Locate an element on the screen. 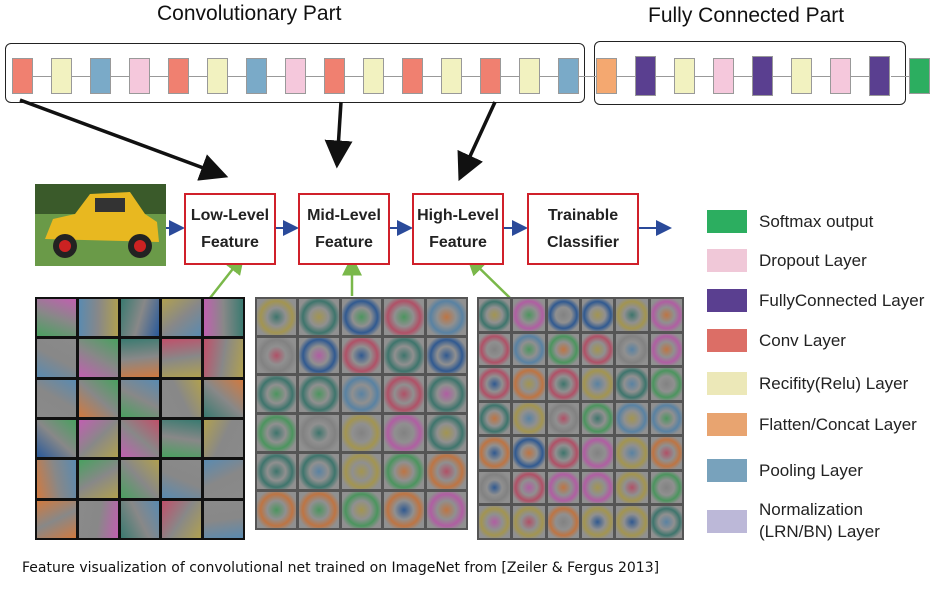  layer-conv is located at coordinates (412, 76).